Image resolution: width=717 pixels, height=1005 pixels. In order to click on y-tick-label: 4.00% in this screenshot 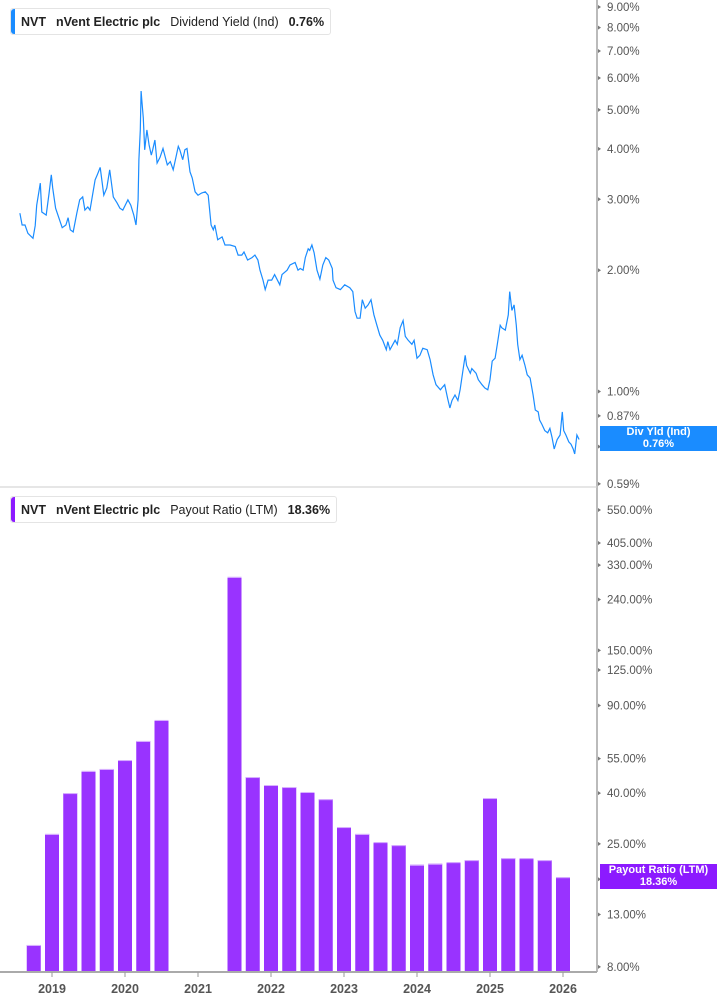, I will do `click(623, 150)`.